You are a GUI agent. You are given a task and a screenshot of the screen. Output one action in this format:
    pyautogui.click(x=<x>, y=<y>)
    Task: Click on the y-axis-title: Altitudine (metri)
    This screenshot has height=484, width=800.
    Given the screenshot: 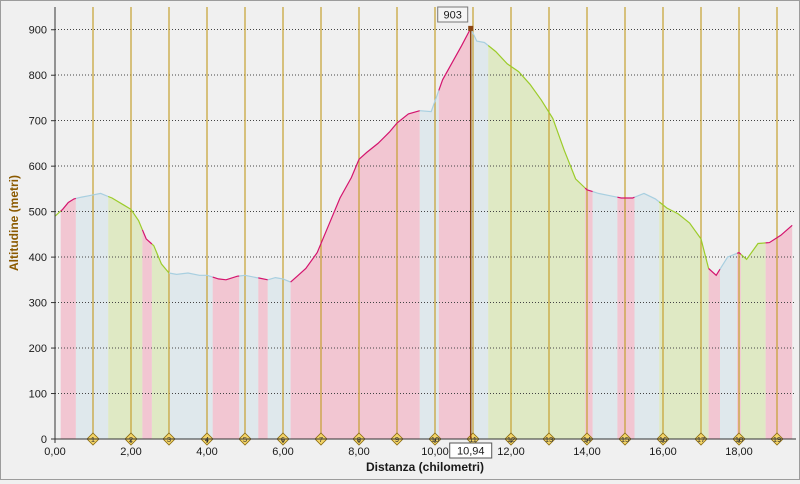 What is the action you would take?
    pyautogui.click(x=14, y=223)
    